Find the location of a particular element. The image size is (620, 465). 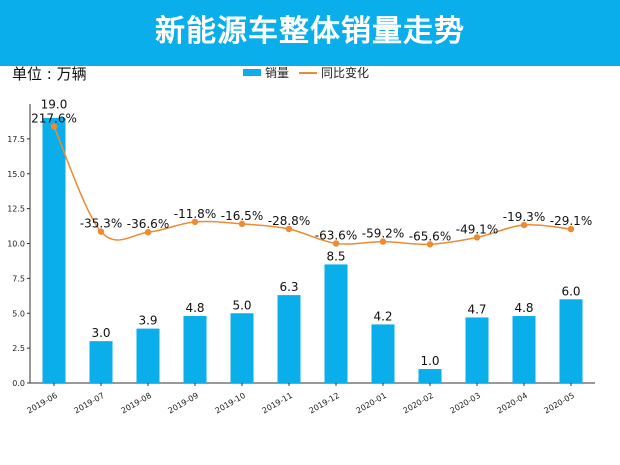

yoy-value-label: -11.8% is located at coordinates (195, 214).